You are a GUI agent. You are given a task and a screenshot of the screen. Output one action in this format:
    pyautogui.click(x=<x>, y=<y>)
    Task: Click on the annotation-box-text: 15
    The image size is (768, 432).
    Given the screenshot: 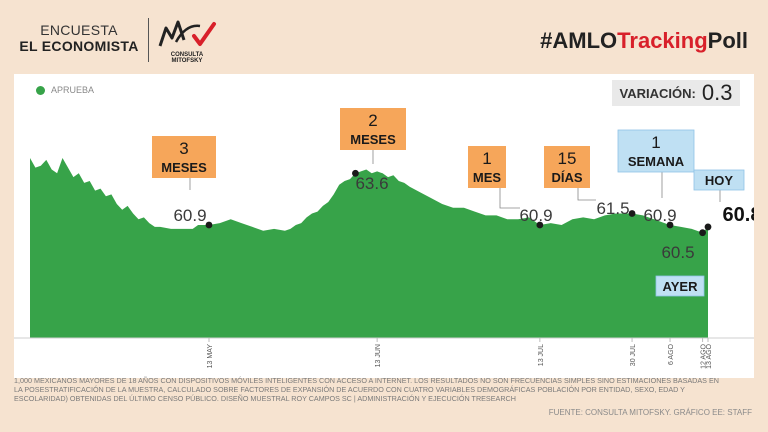 What is the action you would take?
    pyautogui.click(x=567, y=158)
    